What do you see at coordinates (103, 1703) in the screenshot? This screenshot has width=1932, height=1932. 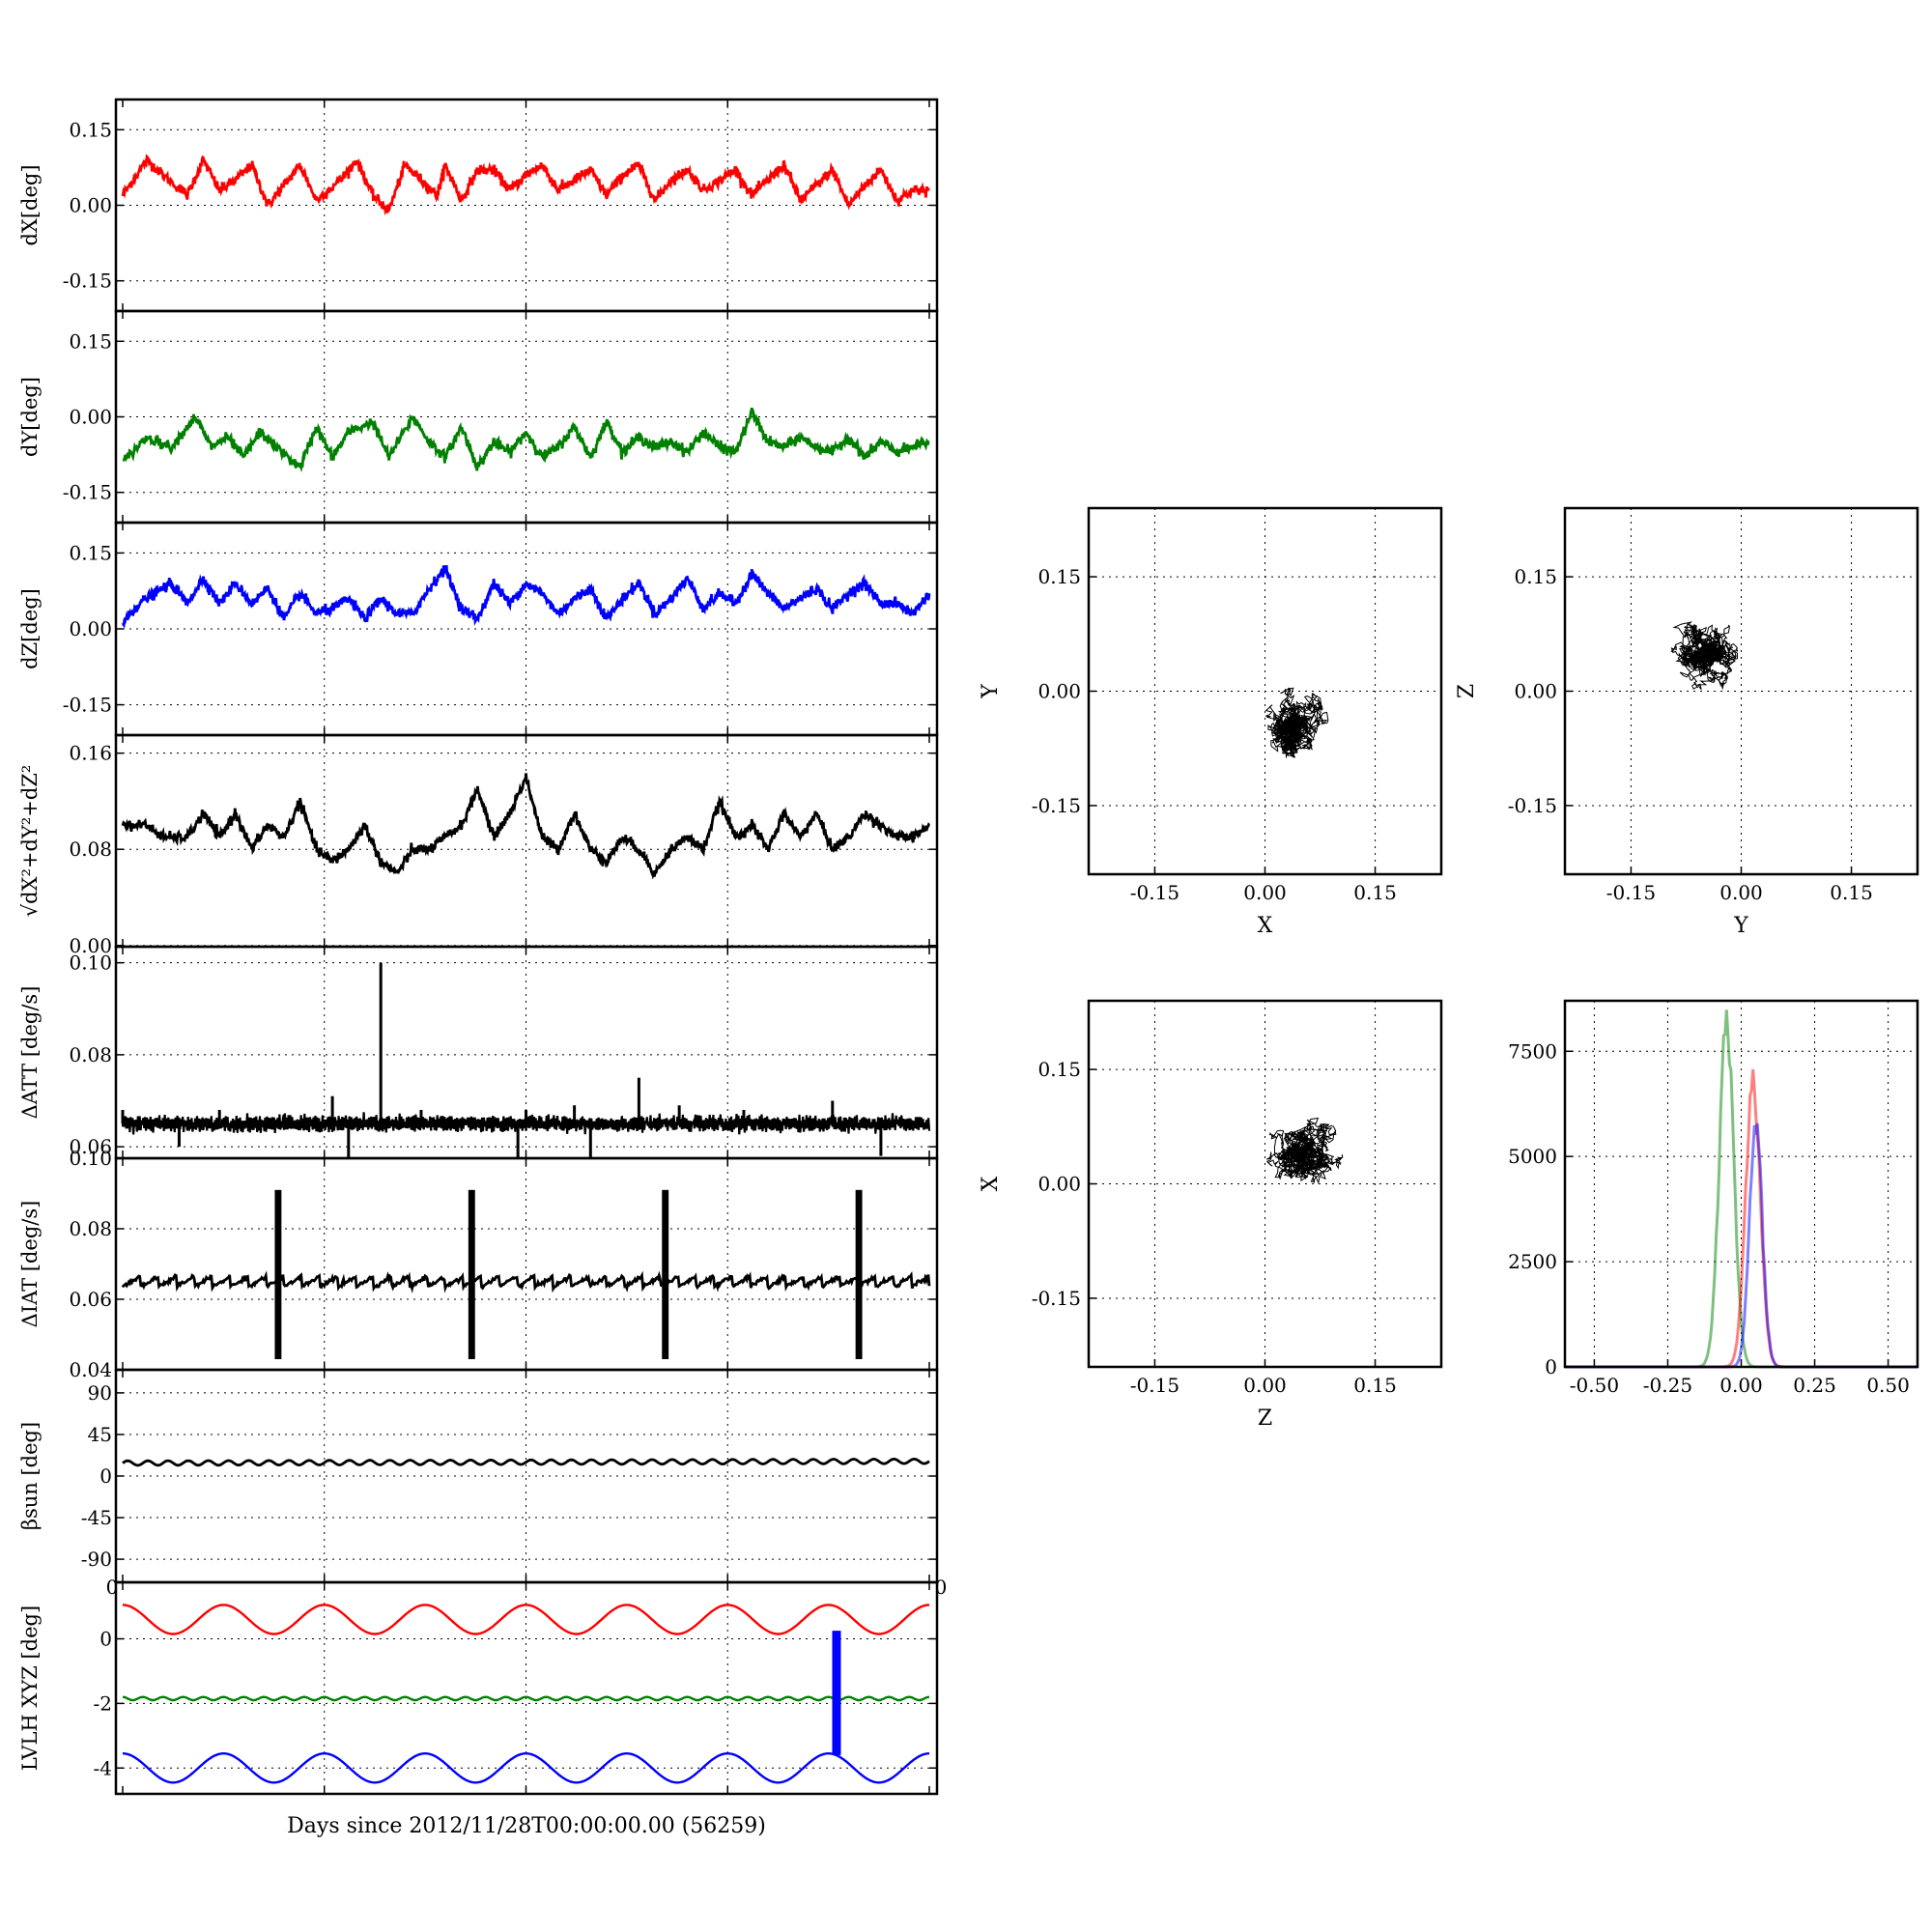 I see `y-tick-label: -2` at bounding box center [103, 1703].